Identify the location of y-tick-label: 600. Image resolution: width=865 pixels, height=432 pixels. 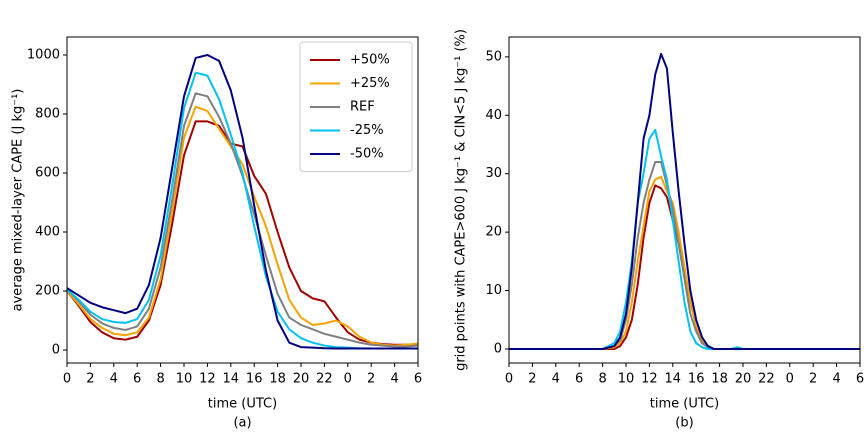
(47, 173).